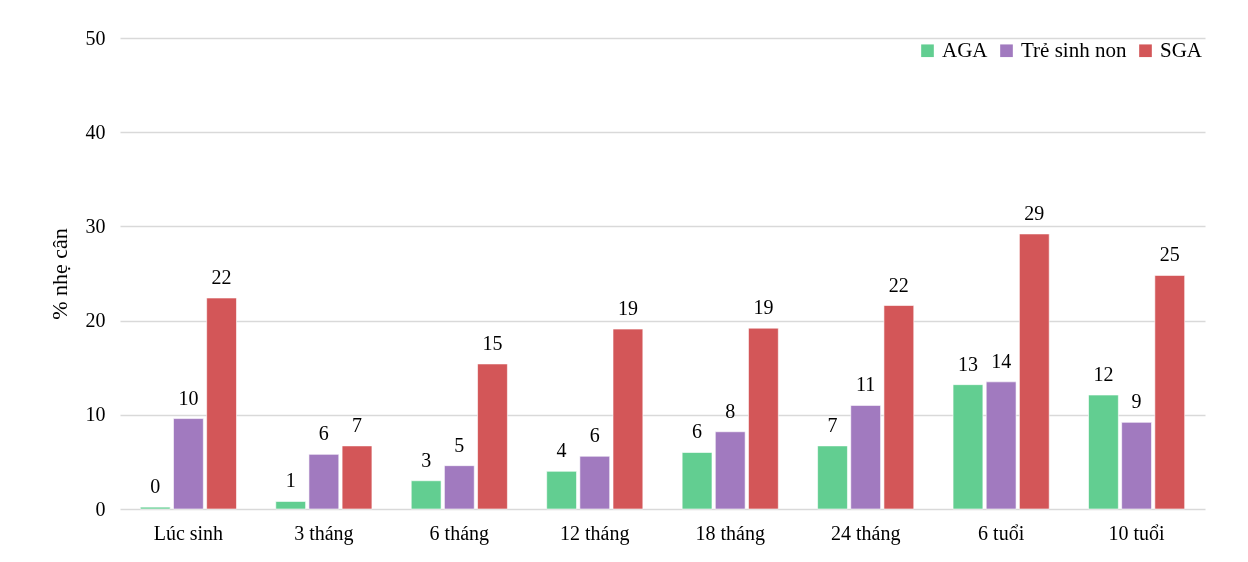 The image size is (1248, 562). Describe the element at coordinates (95, 37) in the screenshot. I see `y-tick-label: 50` at that location.